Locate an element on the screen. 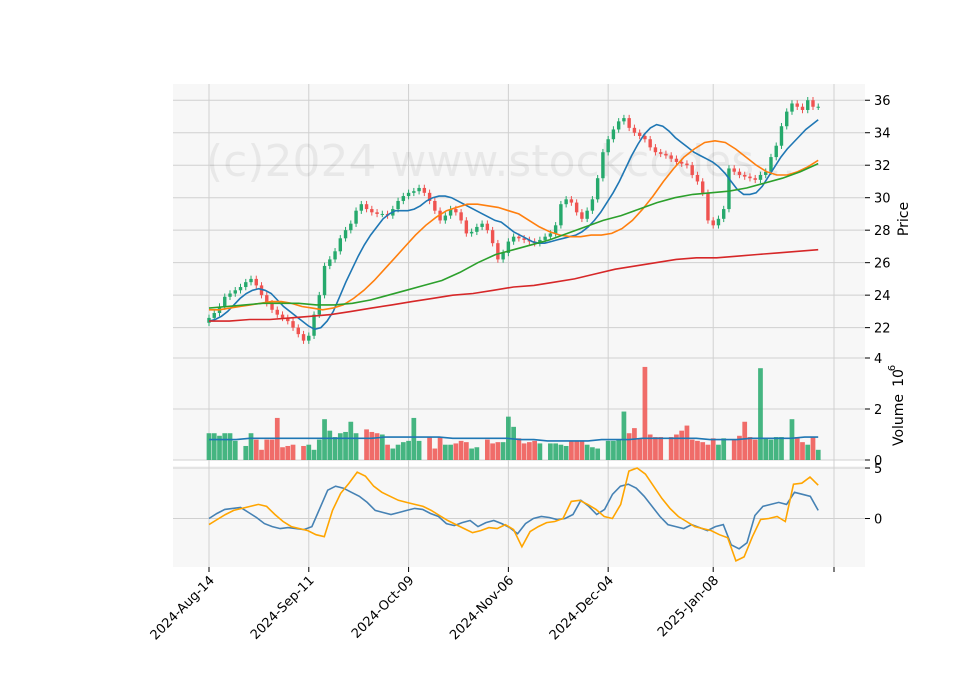  price-tick-label: 30 is located at coordinates (882, 199).